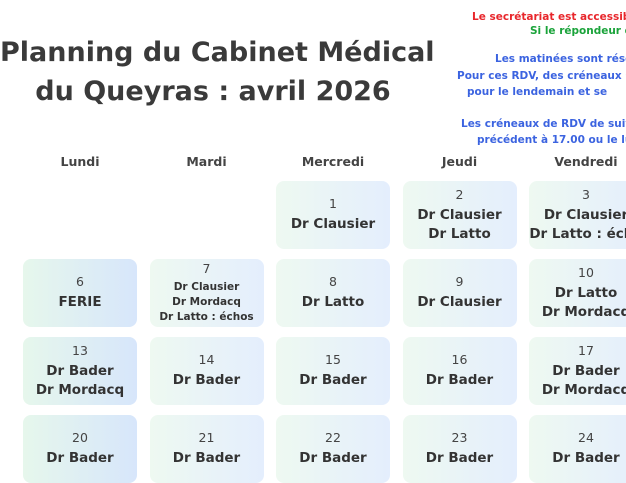 The image size is (626, 483). I want to click on day-card: 20 Dr Bader, so click(80, 449).